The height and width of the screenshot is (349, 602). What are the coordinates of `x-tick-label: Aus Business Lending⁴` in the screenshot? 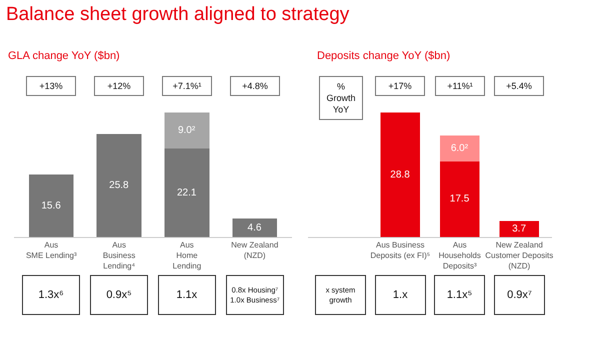 It's located at (119, 255).